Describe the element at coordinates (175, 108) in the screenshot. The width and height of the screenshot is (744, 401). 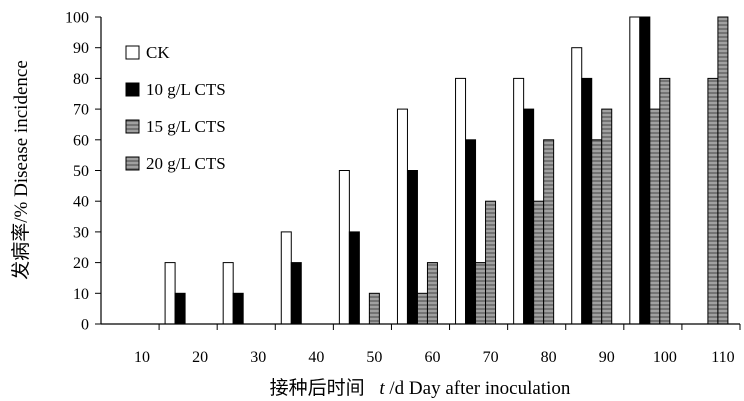
I see `legend: CK 10 g/L CTS 15 g/L CTS 20 g/L CTS` at that location.